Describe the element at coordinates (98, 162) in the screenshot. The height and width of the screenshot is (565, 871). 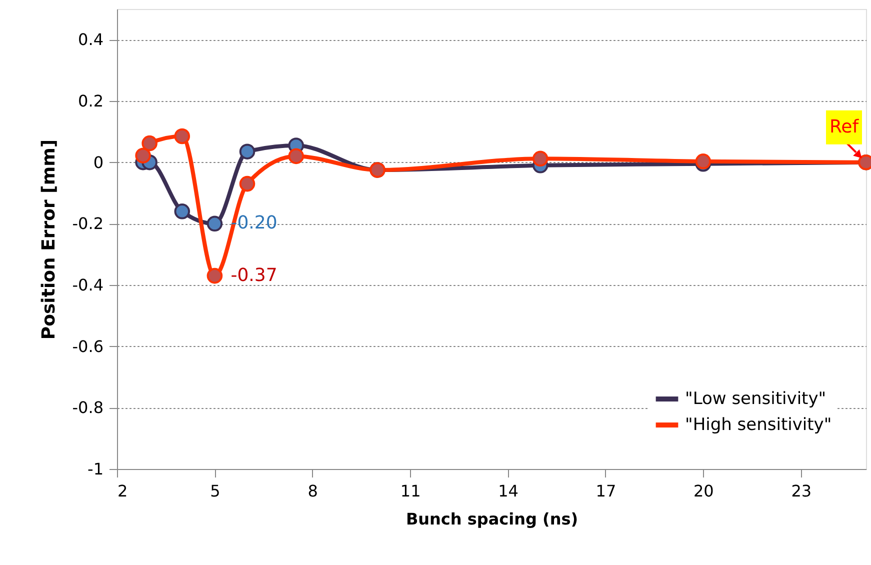
I see `y-tick-label: 0` at that location.